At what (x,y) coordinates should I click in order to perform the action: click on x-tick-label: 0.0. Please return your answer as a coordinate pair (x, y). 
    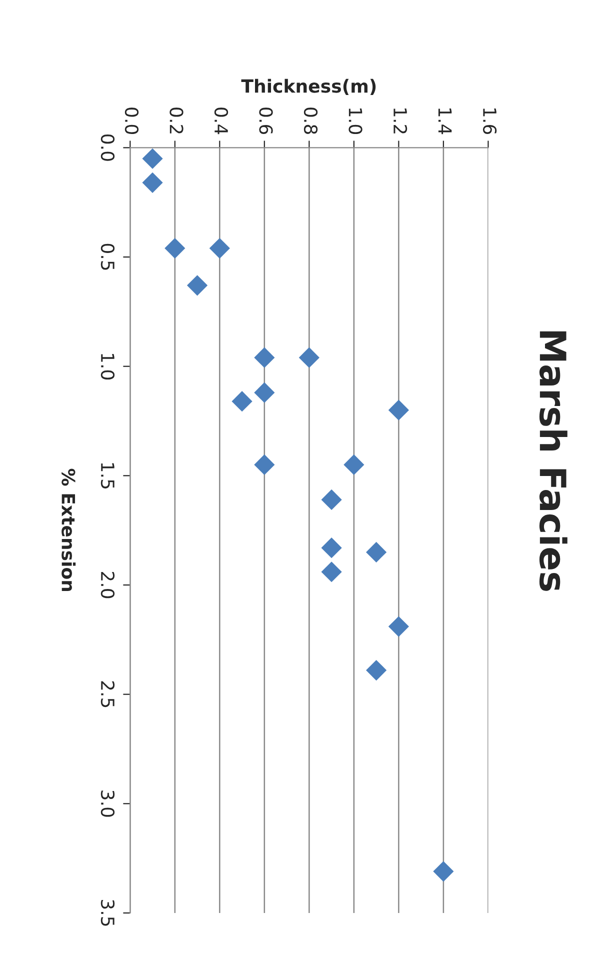
    Looking at the image, I should click on (131, 121).